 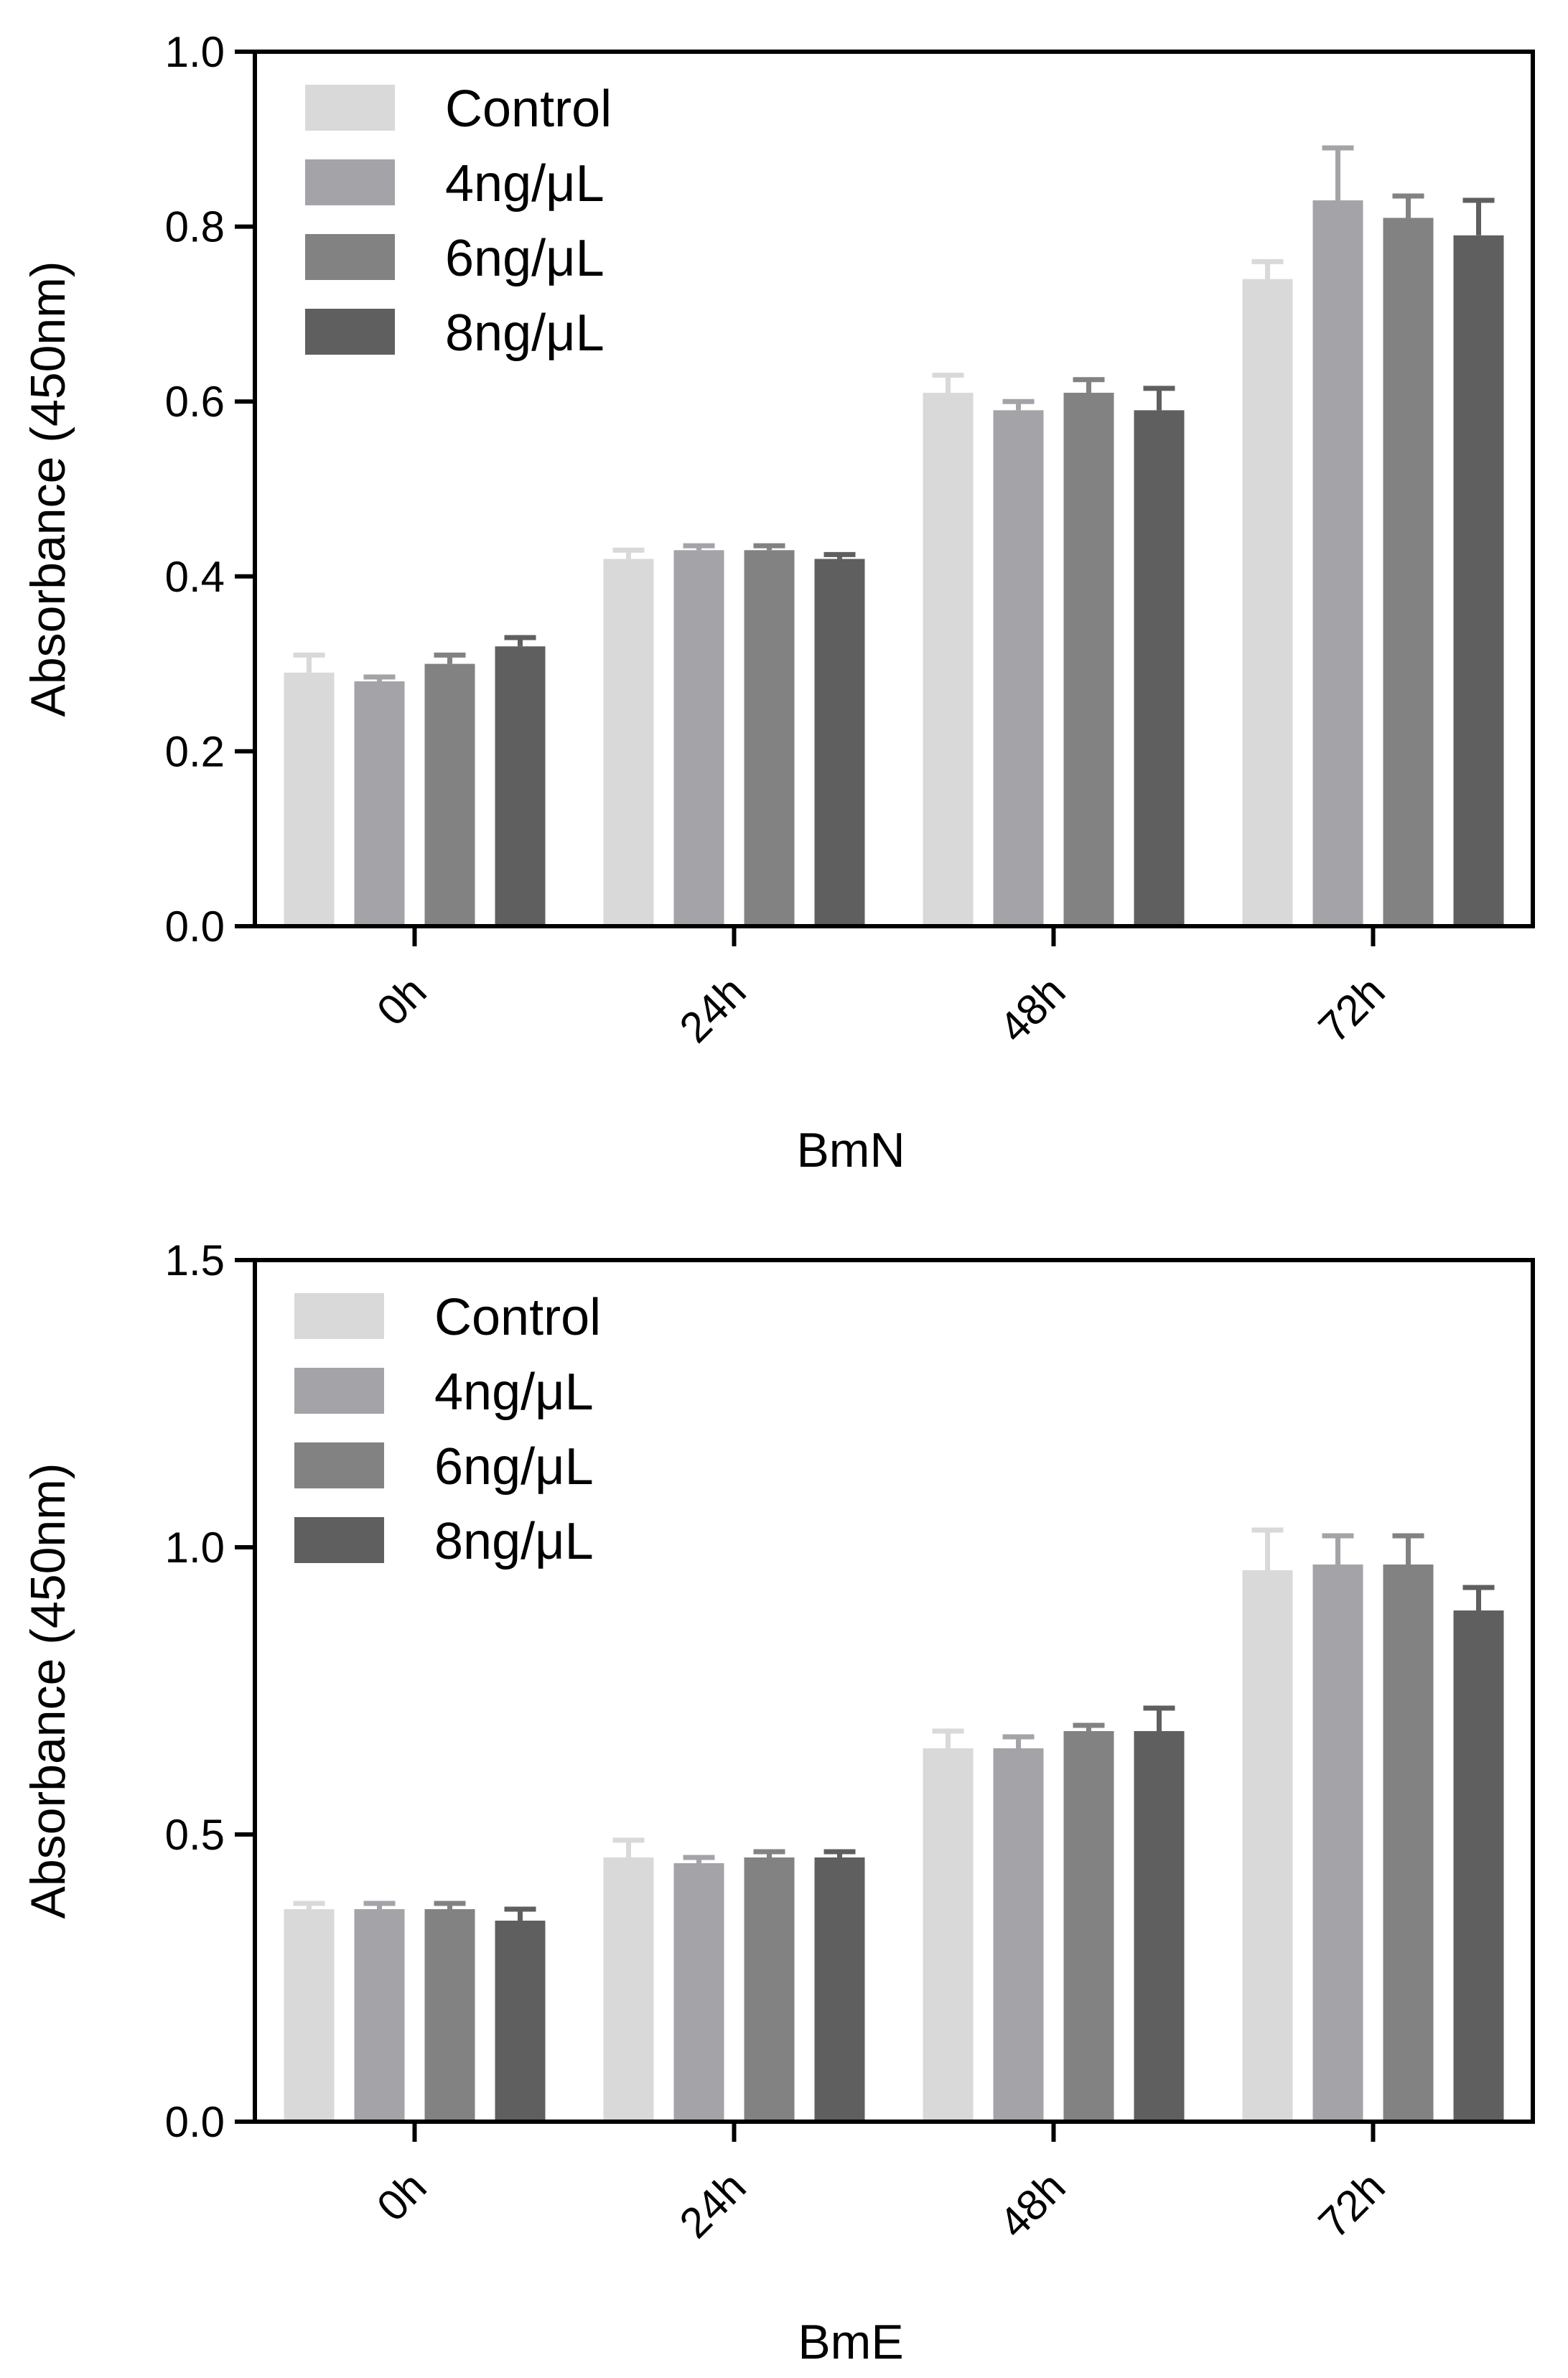 What do you see at coordinates (195, 1260) in the screenshot?
I see `y-tick-label-1-3: 1.5` at bounding box center [195, 1260].